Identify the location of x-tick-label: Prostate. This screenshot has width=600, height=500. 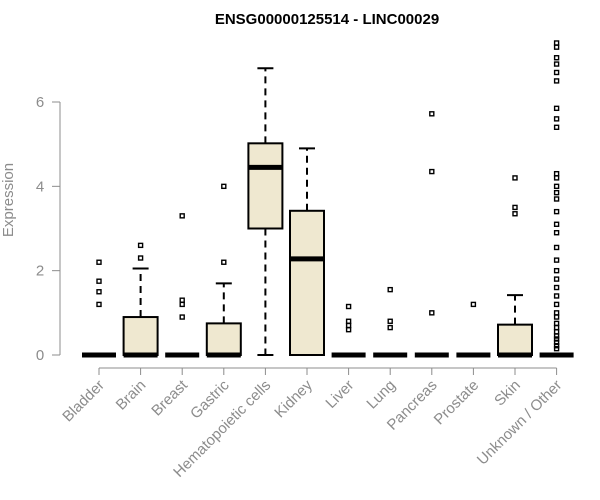
(457, 403).